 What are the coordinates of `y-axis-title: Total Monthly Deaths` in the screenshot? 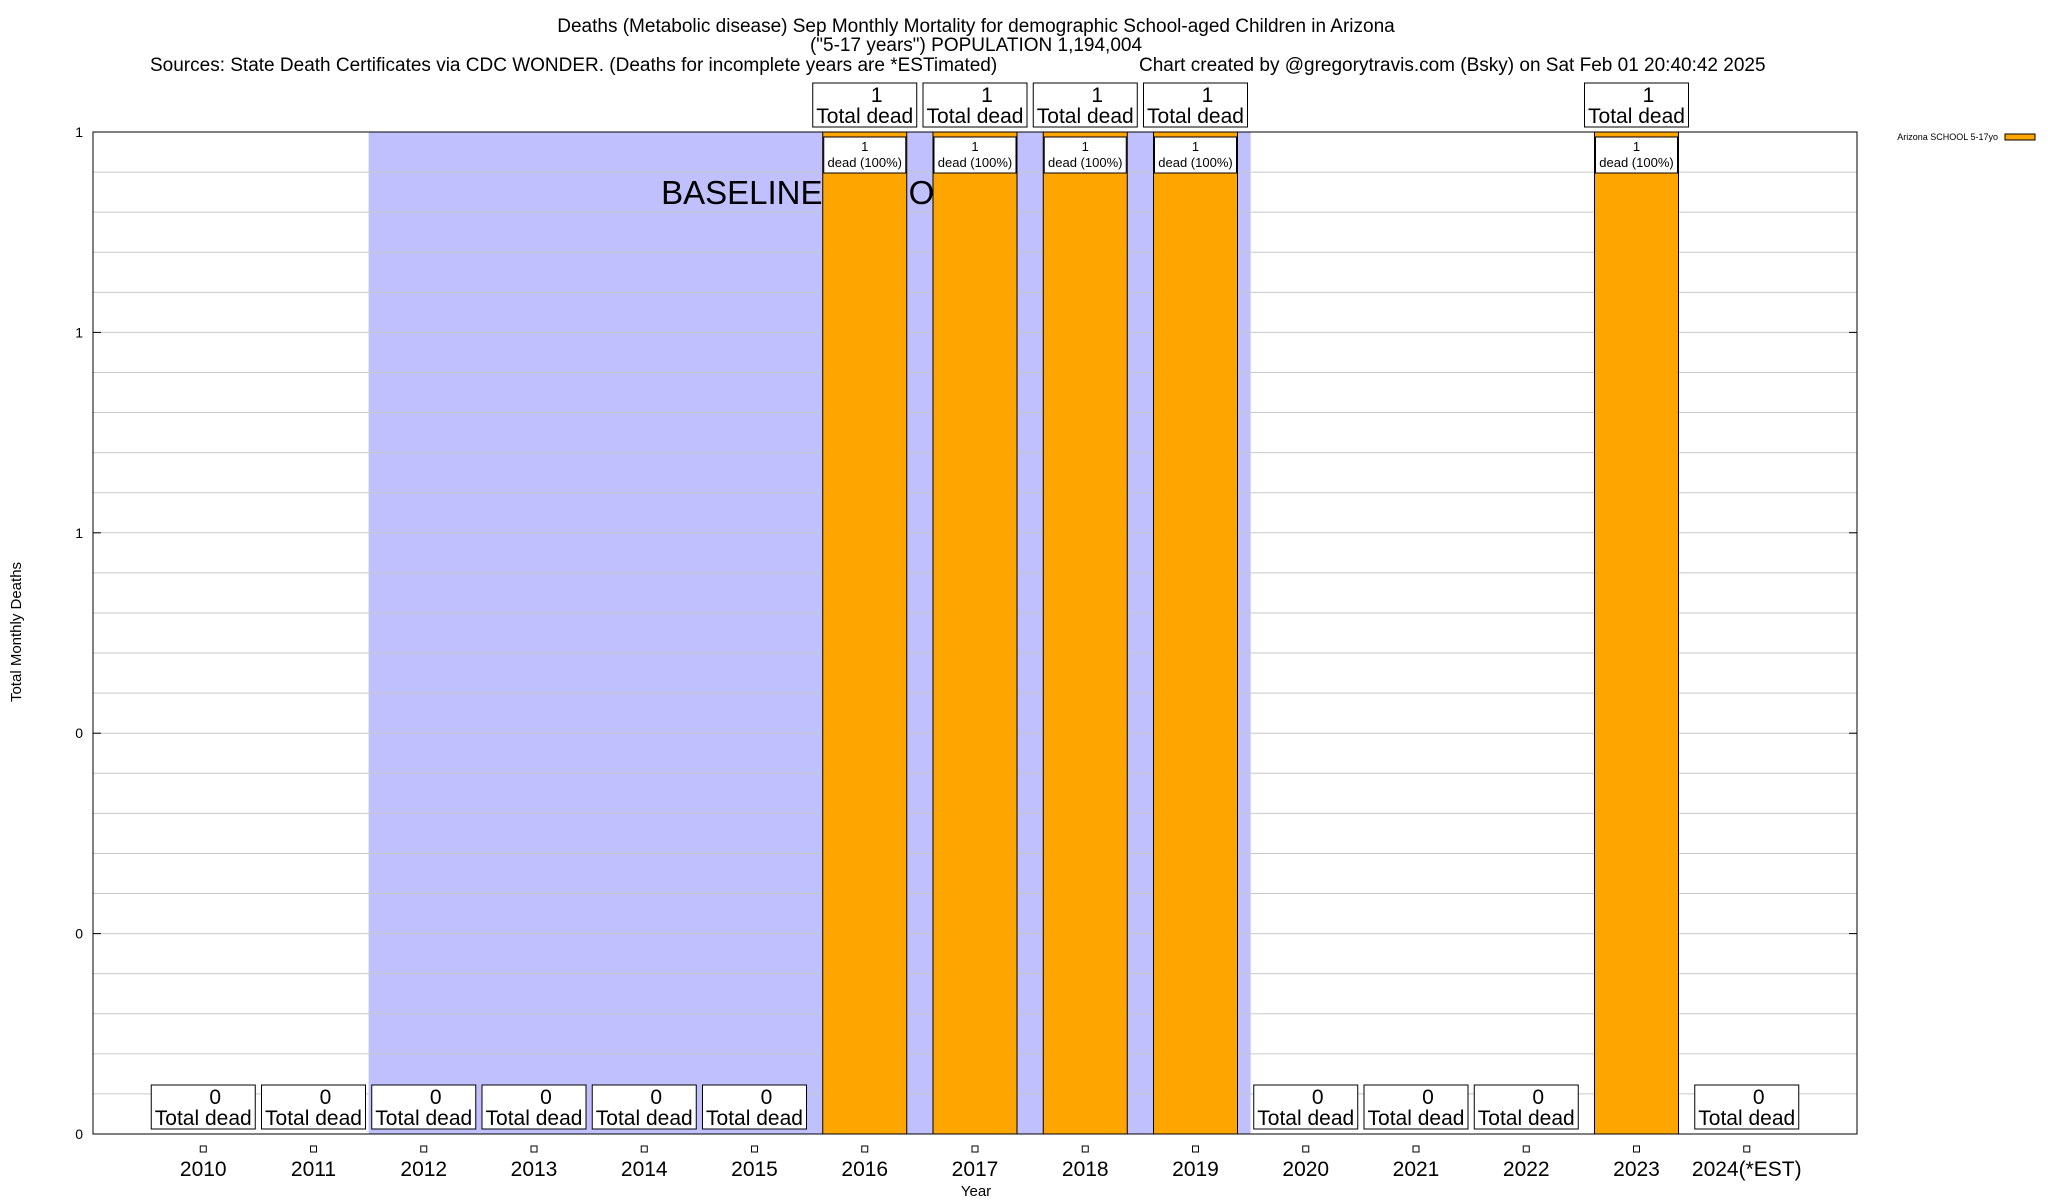 It's located at (16, 632).